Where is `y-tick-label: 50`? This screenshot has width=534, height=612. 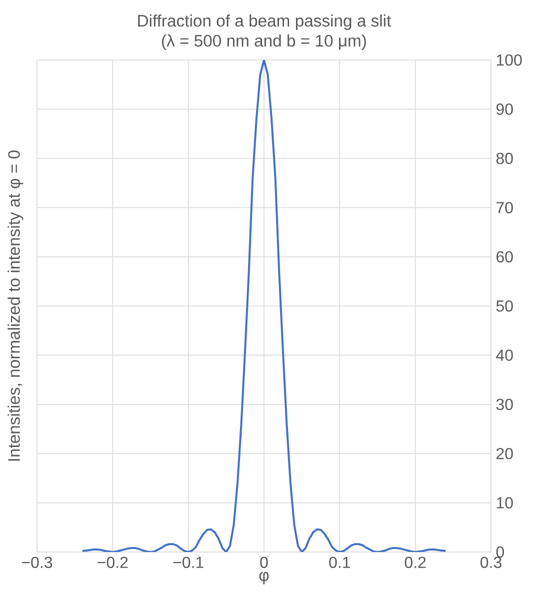 y-tick-label: 50 is located at coordinates (504, 306).